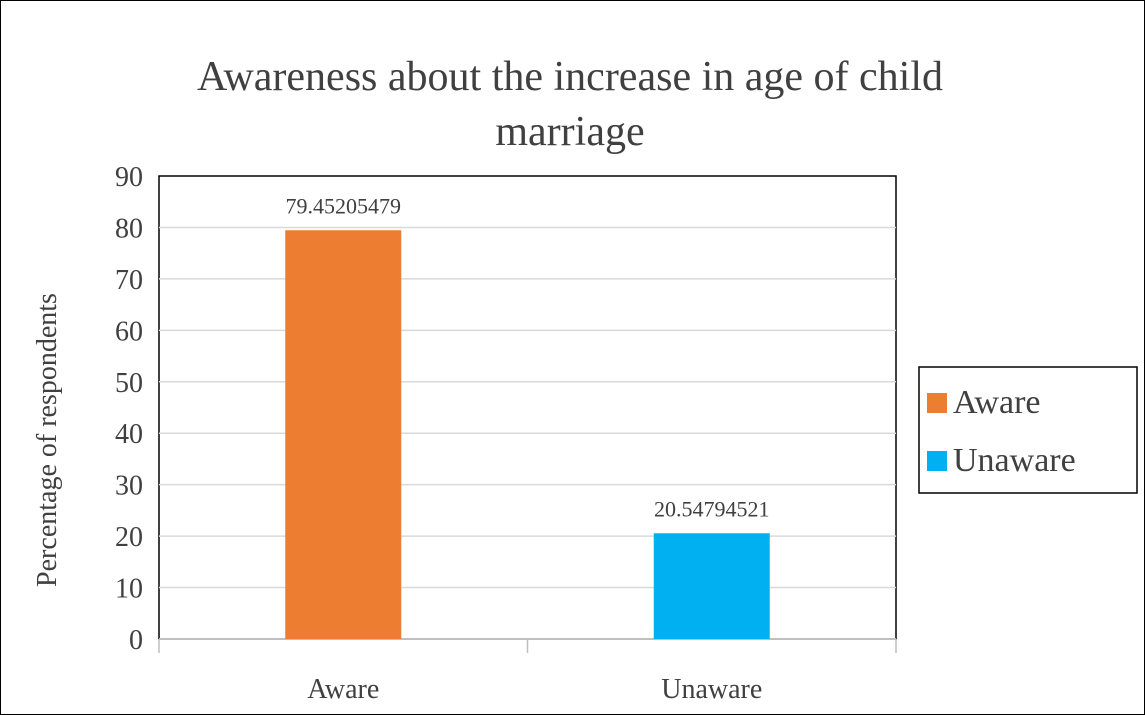 The image size is (1145, 715). Describe the element at coordinates (129, 486) in the screenshot. I see `y-tick-label: 30` at that location.